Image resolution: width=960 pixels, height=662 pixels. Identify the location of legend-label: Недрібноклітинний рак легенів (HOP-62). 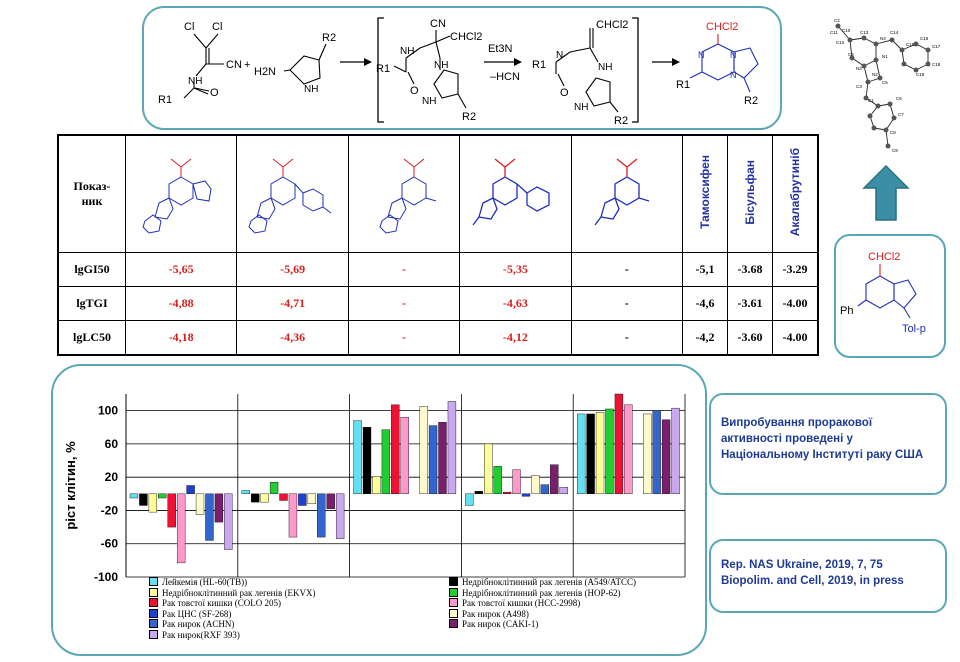
(541, 592).